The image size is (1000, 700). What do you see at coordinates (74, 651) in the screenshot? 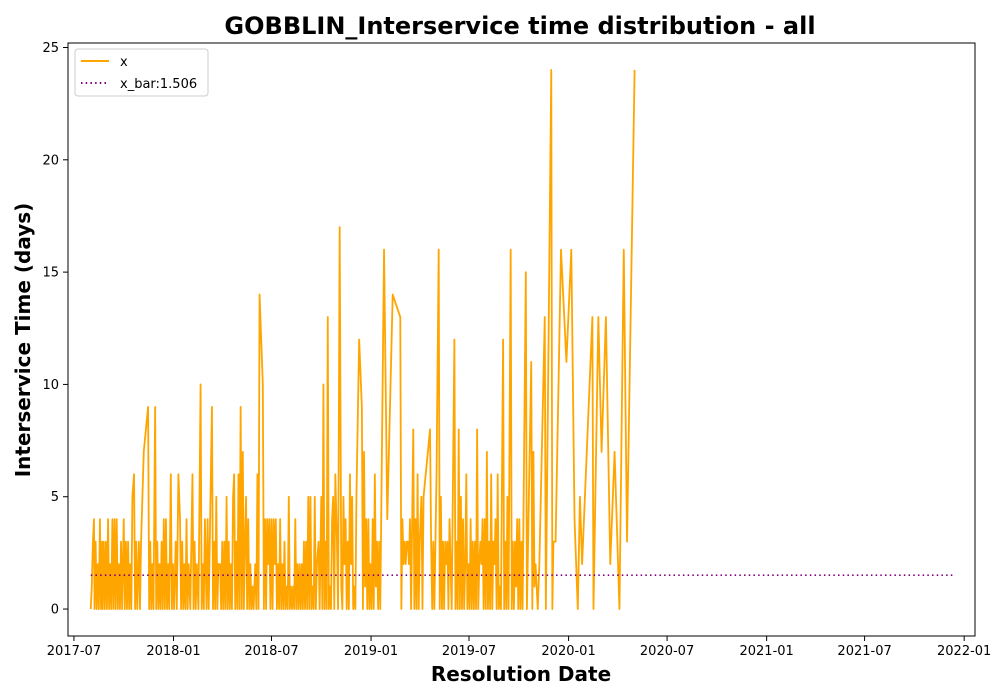
I see `x-tick-label: 2017-07` at bounding box center [74, 651].